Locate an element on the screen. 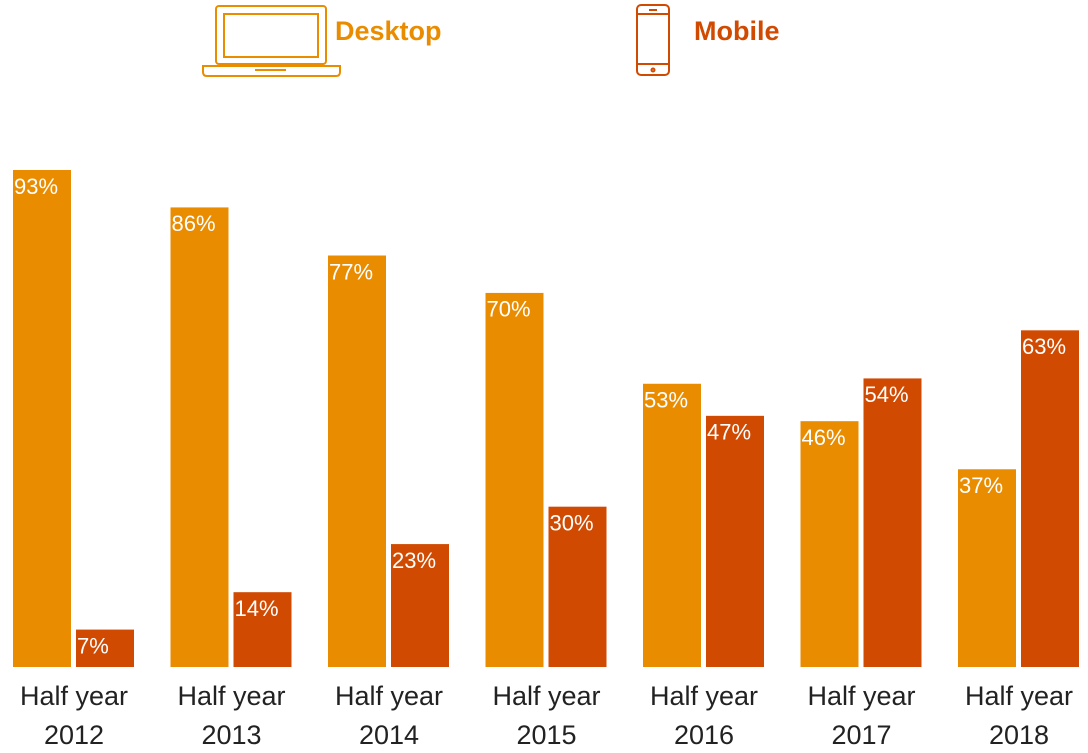 Image resolution: width=1088 pixels, height=753 pixels. legend-label: Desktop is located at coordinates (388, 31).